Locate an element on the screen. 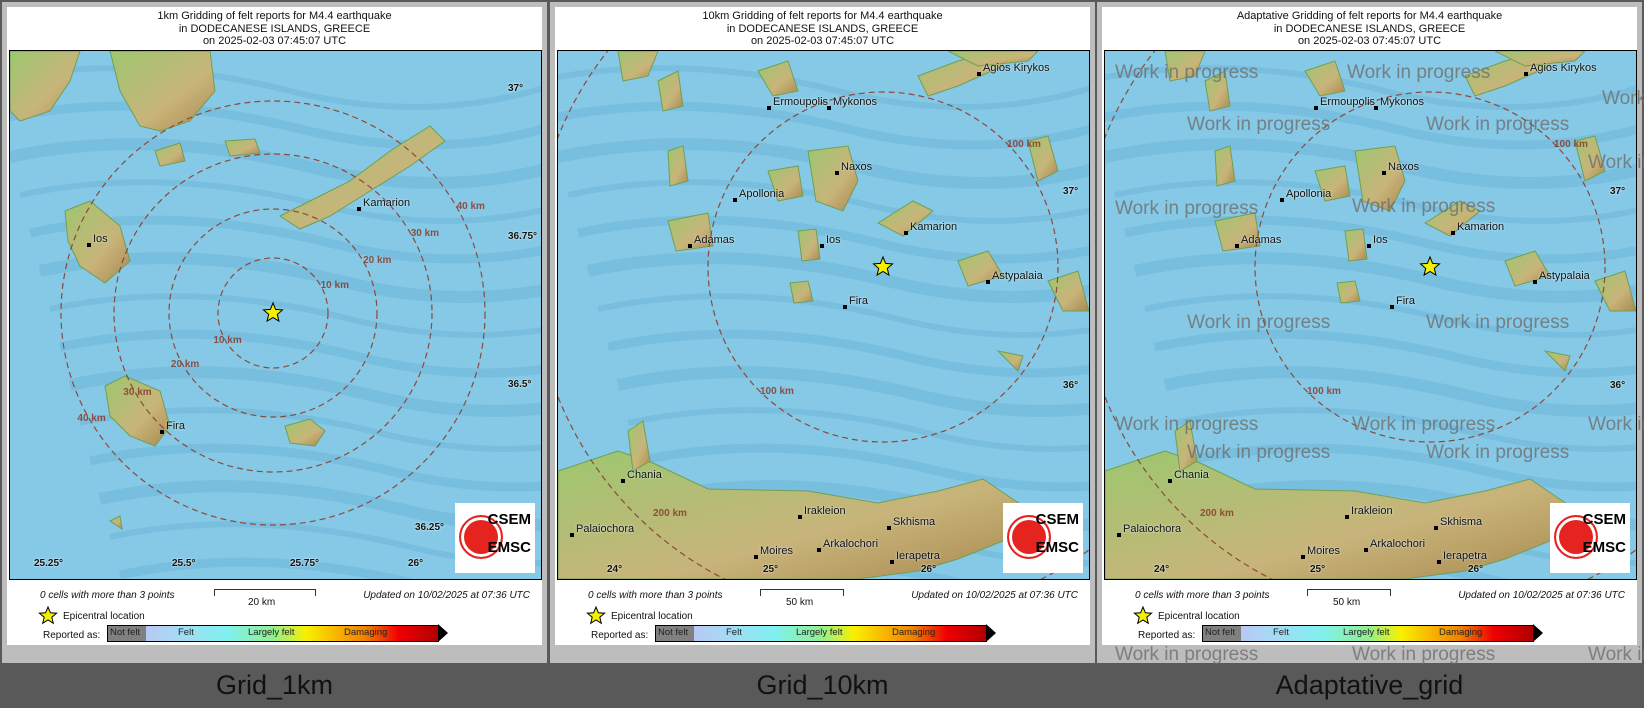 The width and height of the screenshot is (1644, 708). intensity-colorbar: Not felt Felt Largely felt Damaging is located at coordinates (821, 633).